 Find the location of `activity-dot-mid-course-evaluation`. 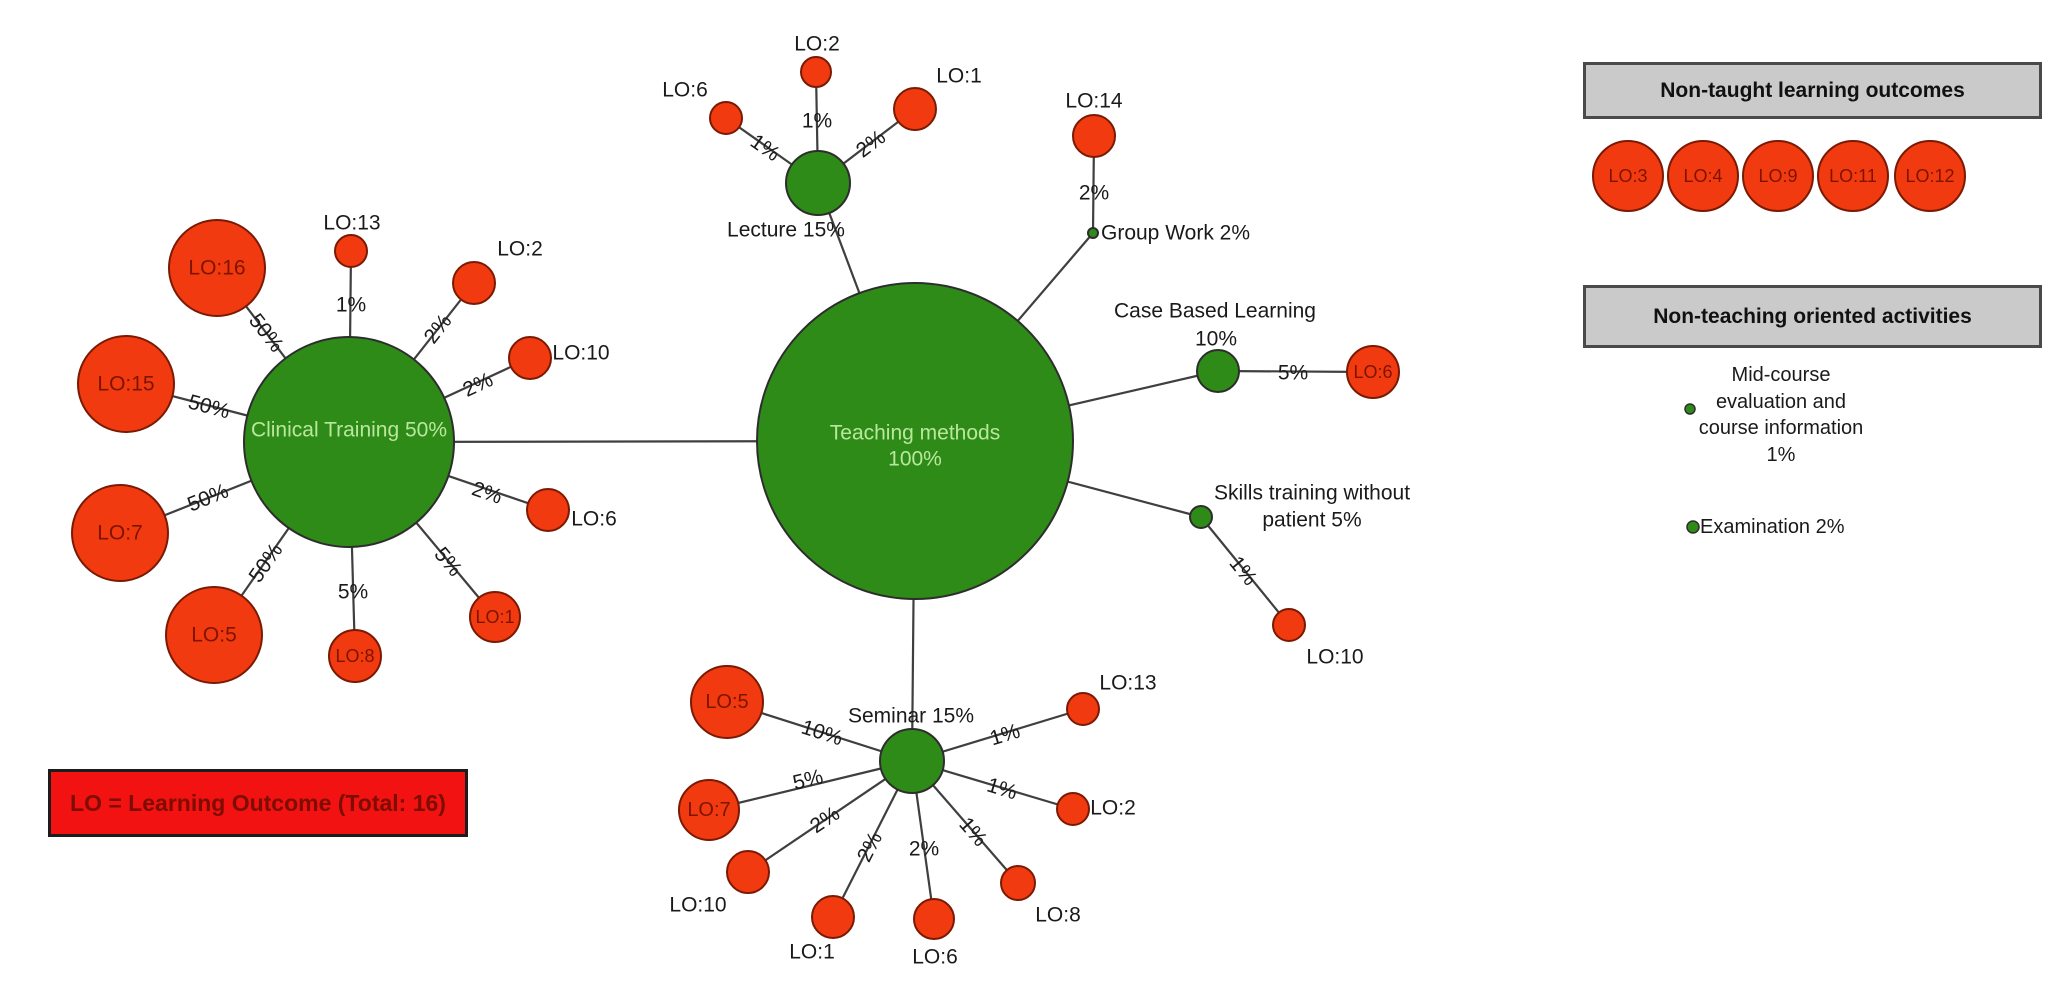

activity-dot-mid-course-evaluation is located at coordinates (1690, 409).